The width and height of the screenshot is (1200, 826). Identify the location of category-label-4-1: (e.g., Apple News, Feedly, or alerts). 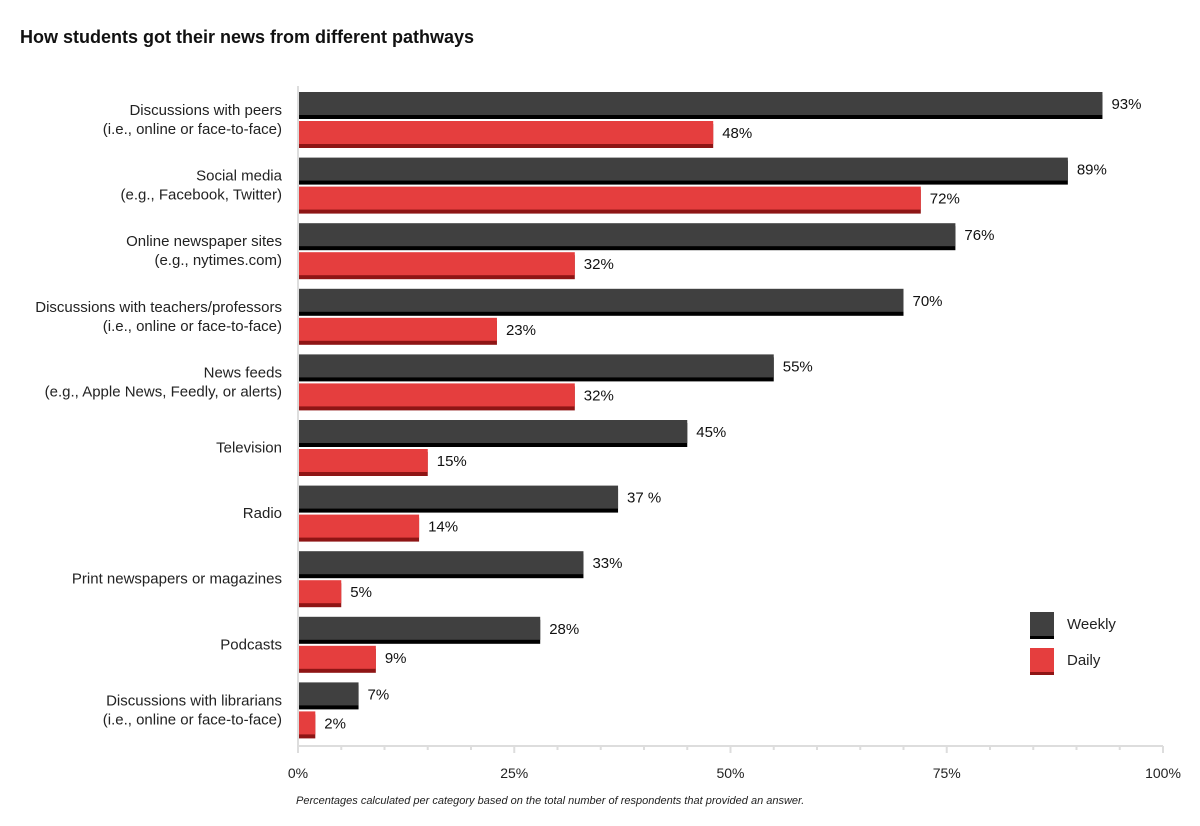
(163, 391).